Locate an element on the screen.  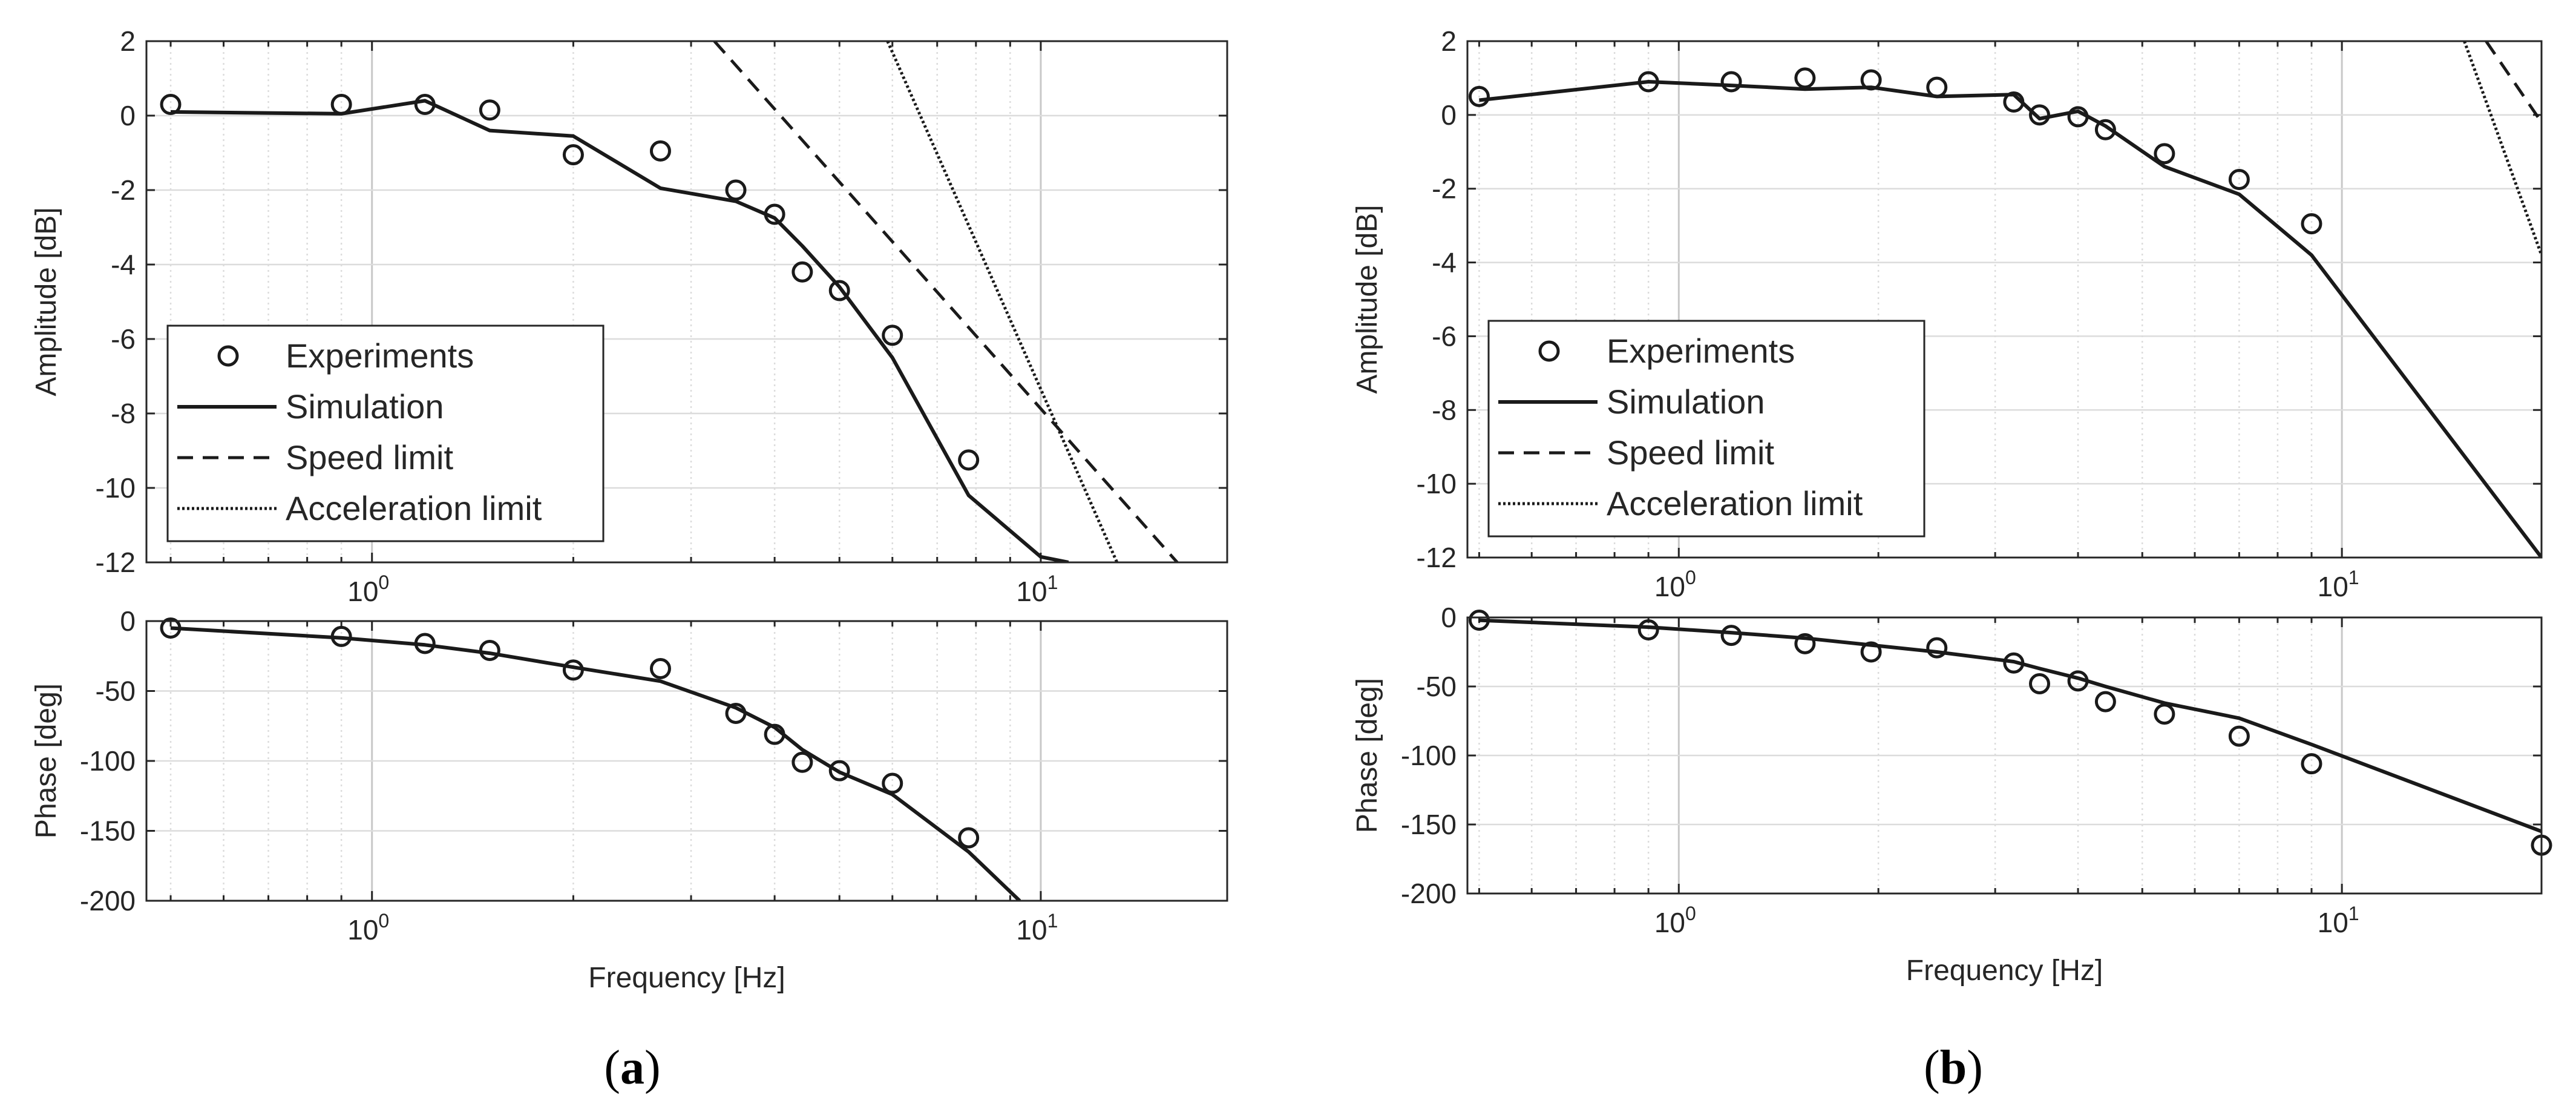
chart-b-amplitude-xtick-label: 10¹ is located at coordinates (2338, 584).